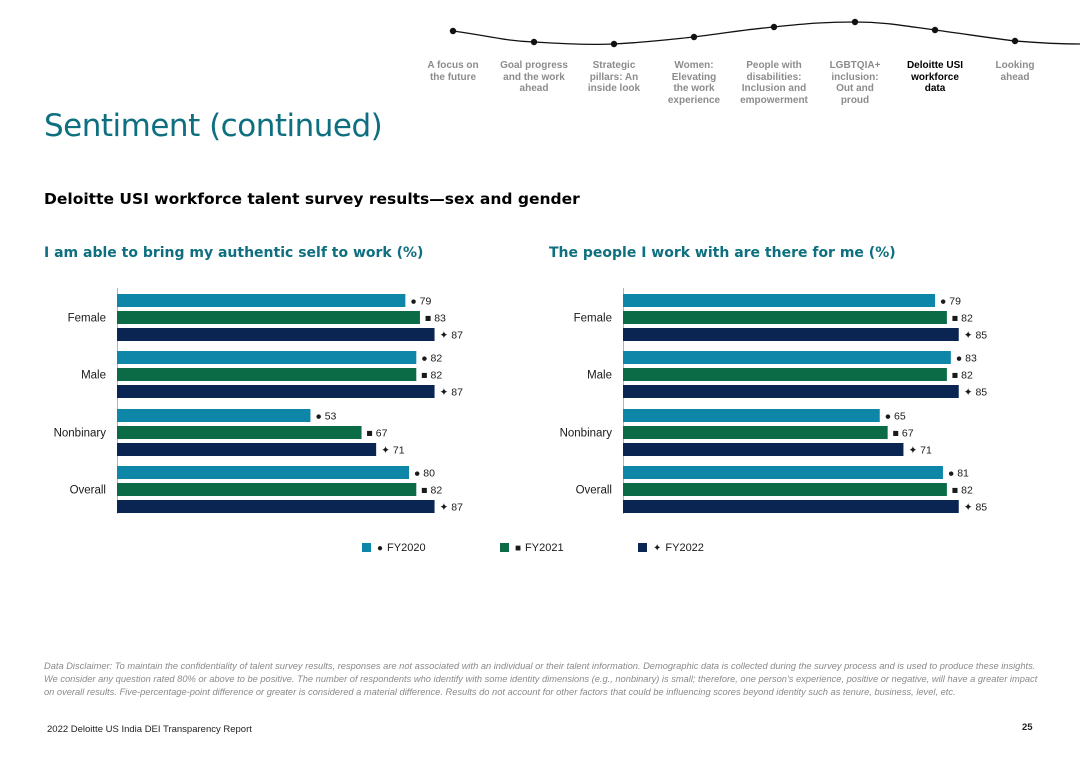  Describe the element at coordinates (935, 65) in the screenshot. I see `nav-item-label-line: Deloitte USI` at that location.